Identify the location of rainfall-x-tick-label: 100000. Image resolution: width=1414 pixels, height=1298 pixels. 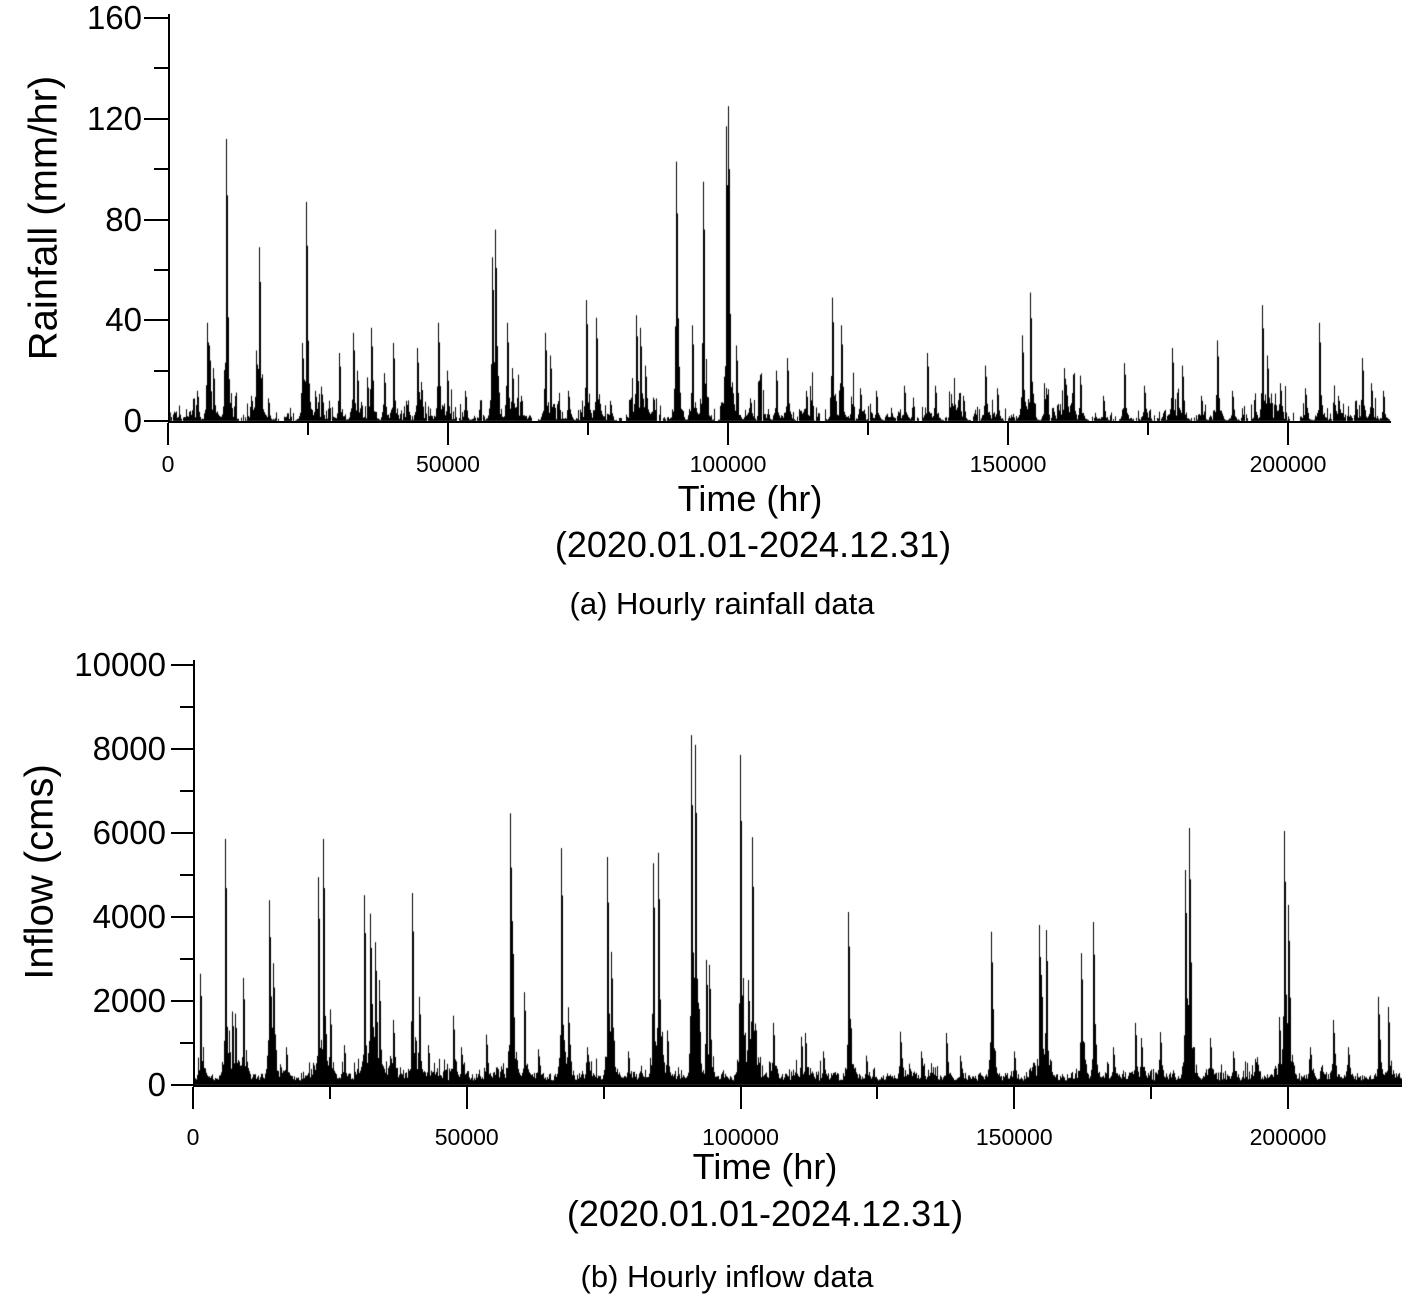
(728, 464).